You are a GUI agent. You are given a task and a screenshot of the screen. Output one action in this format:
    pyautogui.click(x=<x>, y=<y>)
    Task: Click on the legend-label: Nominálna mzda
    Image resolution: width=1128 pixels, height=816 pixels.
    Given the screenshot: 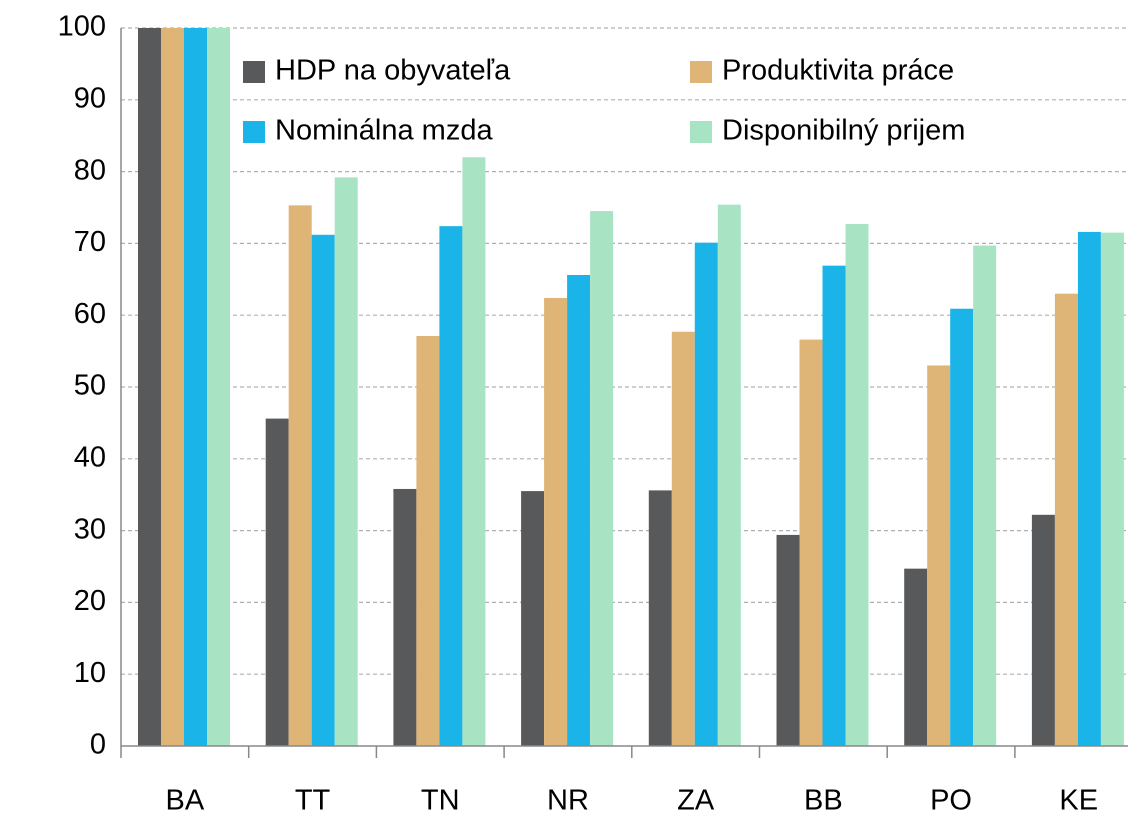 What is the action you would take?
    pyautogui.click(x=384, y=131)
    